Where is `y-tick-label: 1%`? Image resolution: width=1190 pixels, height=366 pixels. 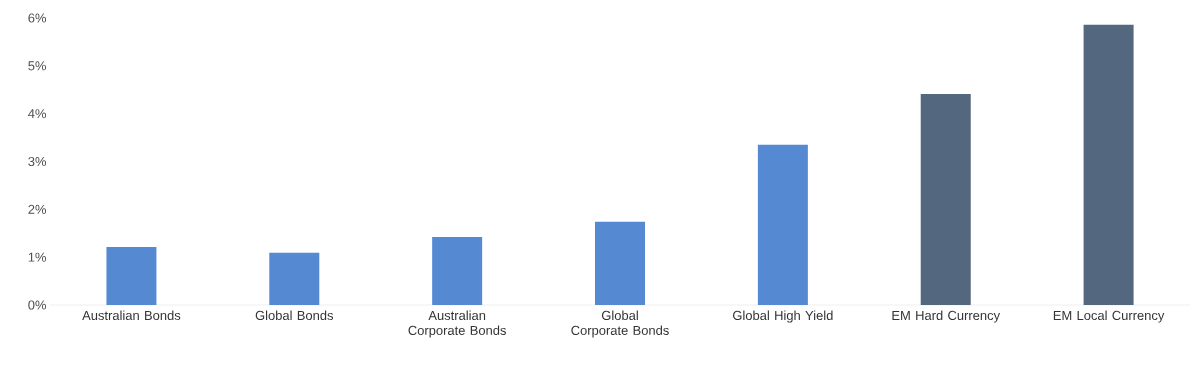
y-tick-label: 1% is located at coordinates (37, 257).